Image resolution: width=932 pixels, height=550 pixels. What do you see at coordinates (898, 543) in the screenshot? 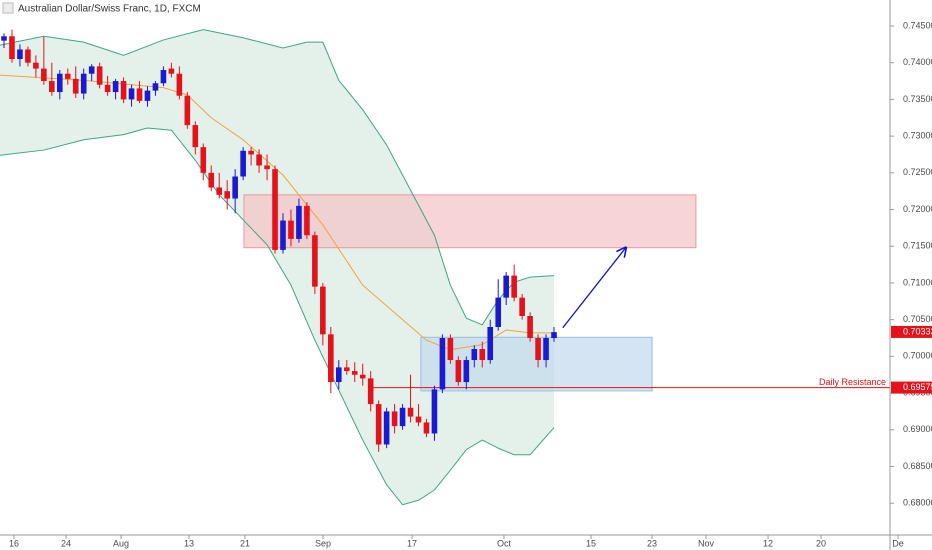
I see `x-tick-label: De` at bounding box center [898, 543].